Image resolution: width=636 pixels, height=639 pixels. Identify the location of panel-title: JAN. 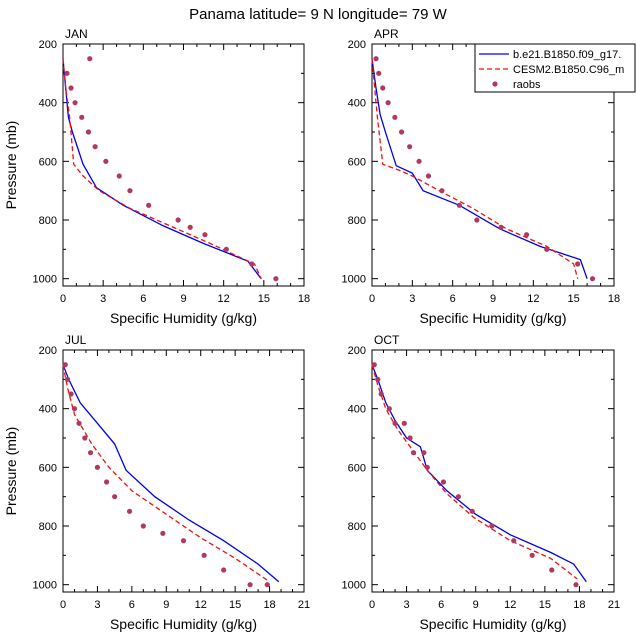
(76, 34).